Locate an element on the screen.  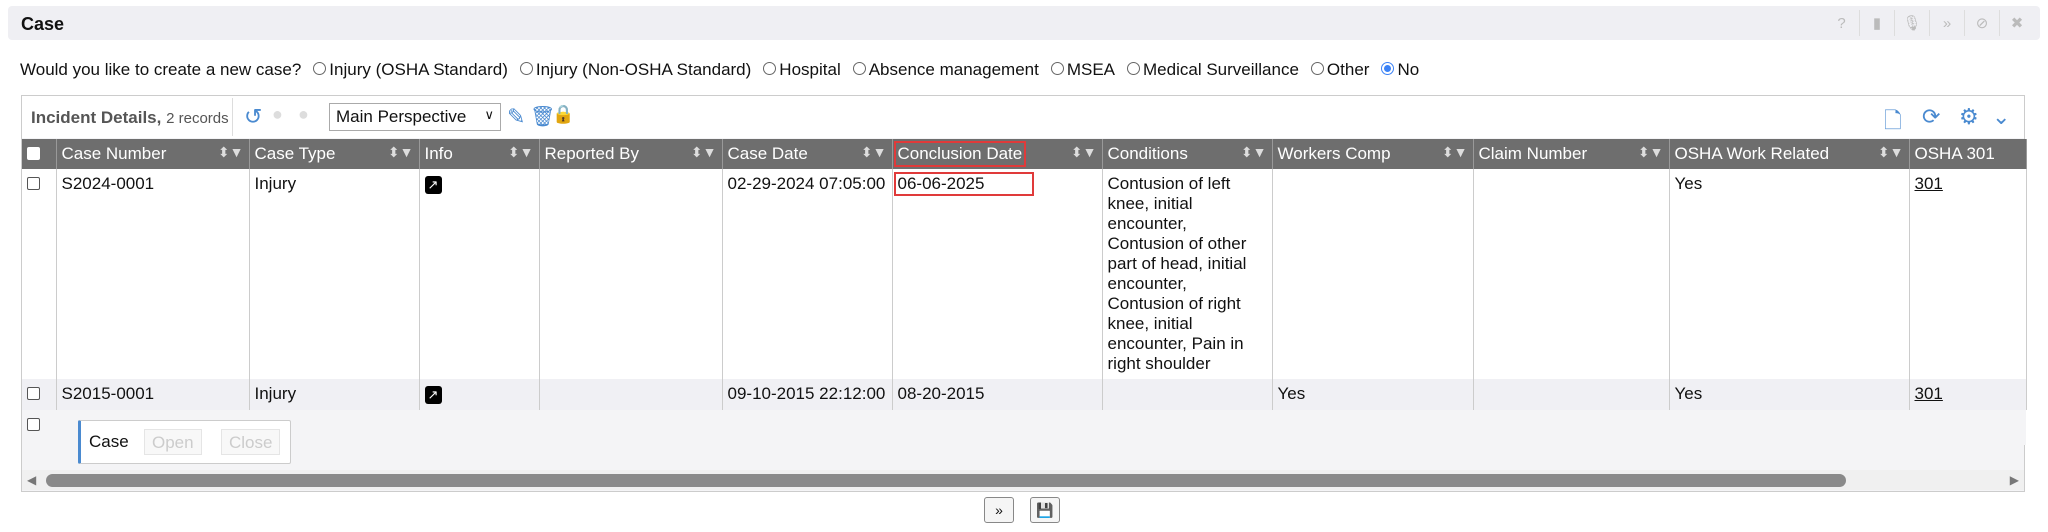
horizontal-scrollbar: ◀ ▶ is located at coordinates (1023, 480).